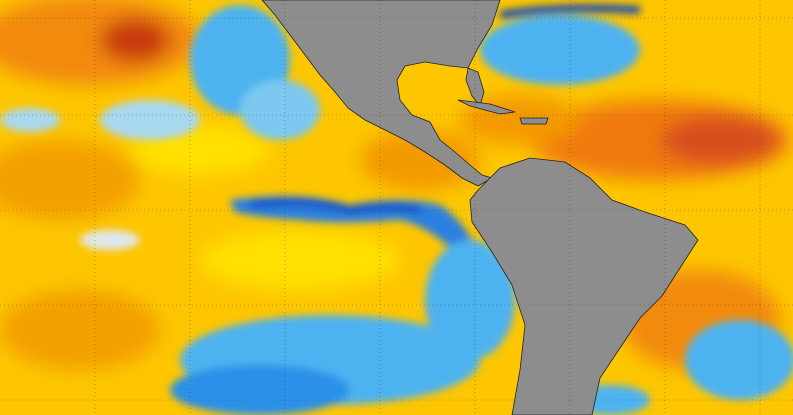 This screenshot has width=793, height=415. Describe the element at coordinates (486, 107) in the screenshot. I see `cuba` at that location.